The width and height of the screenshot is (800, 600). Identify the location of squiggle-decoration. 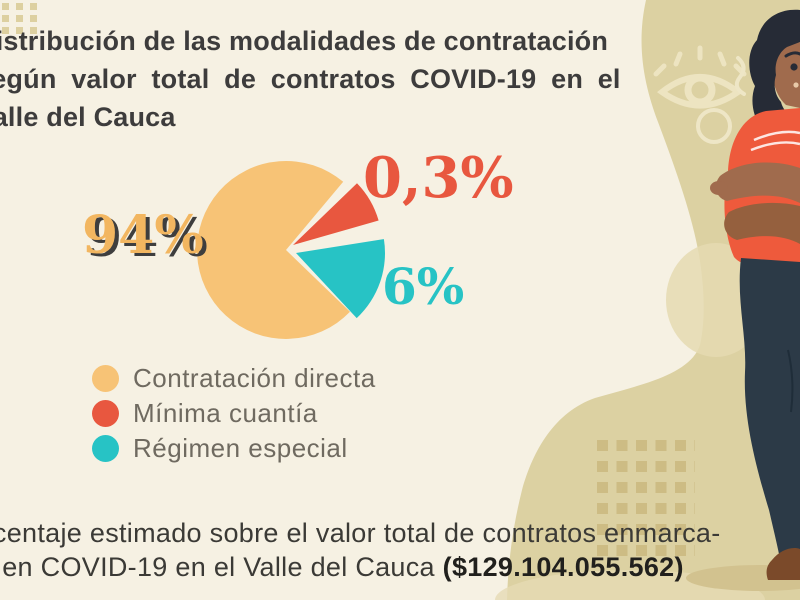
(740, 76).